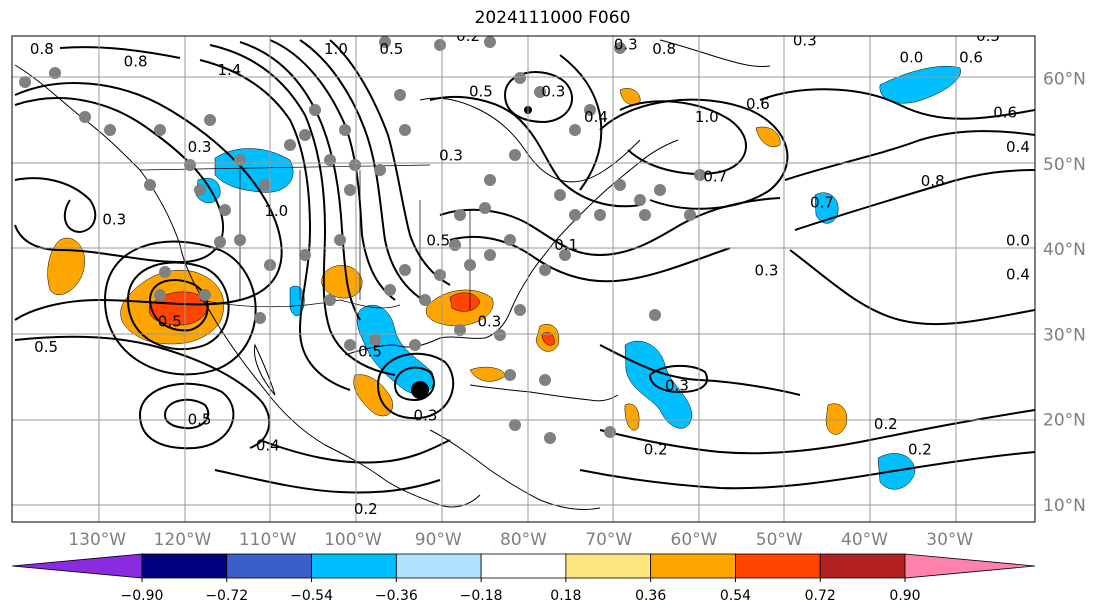  What do you see at coordinates (608, 540) in the screenshot?
I see `lon-label: 70°W` at bounding box center [608, 540].